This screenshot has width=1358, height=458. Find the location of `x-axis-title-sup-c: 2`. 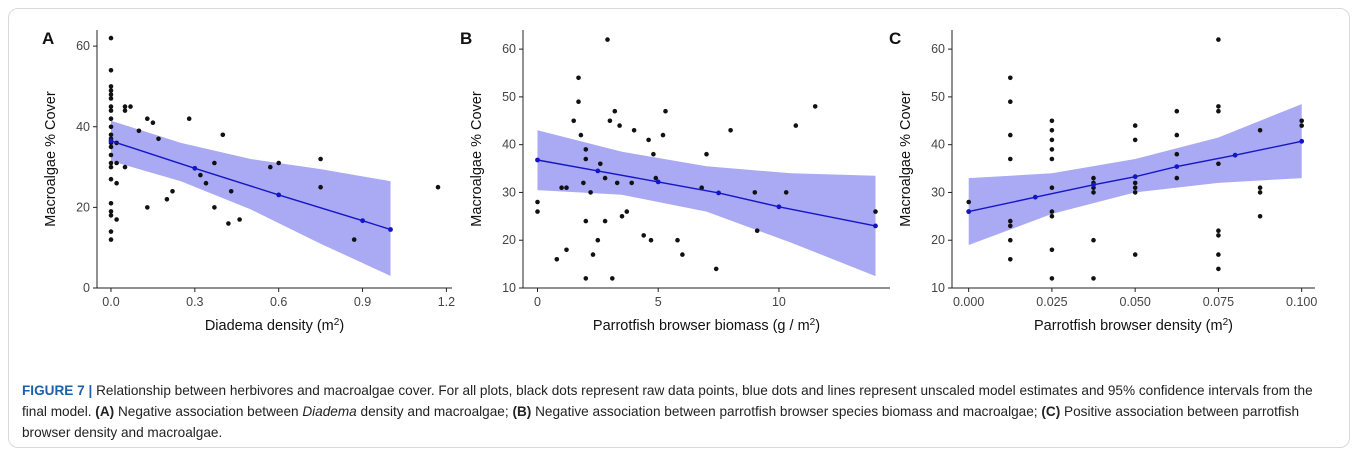

x-axis-title-sup-c: 2 is located at coordinates (1226, 322).